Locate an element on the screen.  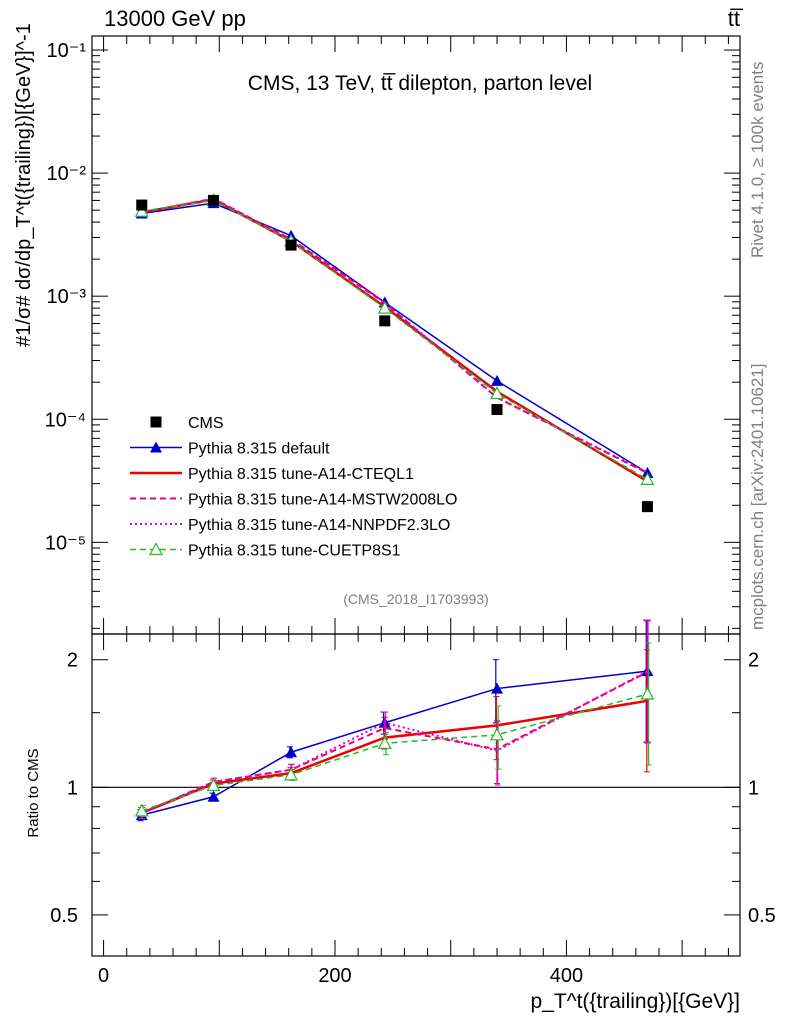
legend-label: Pythia 8.315 tune-A14-MSTW2008LO is located at coordinates (322, 500).